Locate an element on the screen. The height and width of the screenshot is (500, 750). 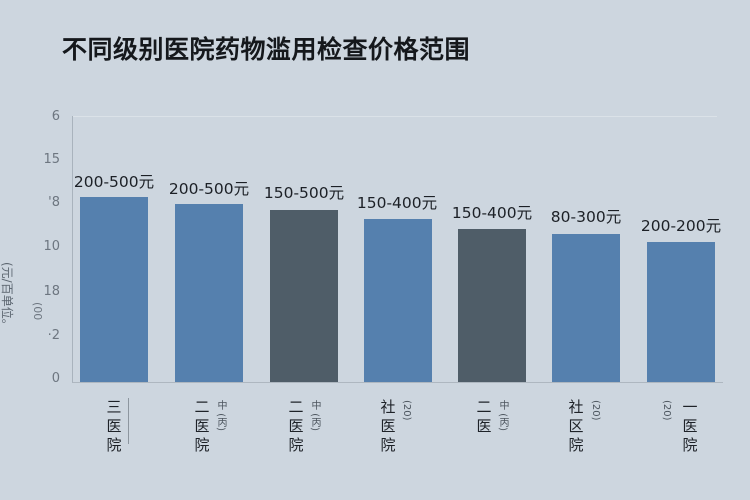
bar-value-label: 80-300元 is located at coordinates (586, 217).